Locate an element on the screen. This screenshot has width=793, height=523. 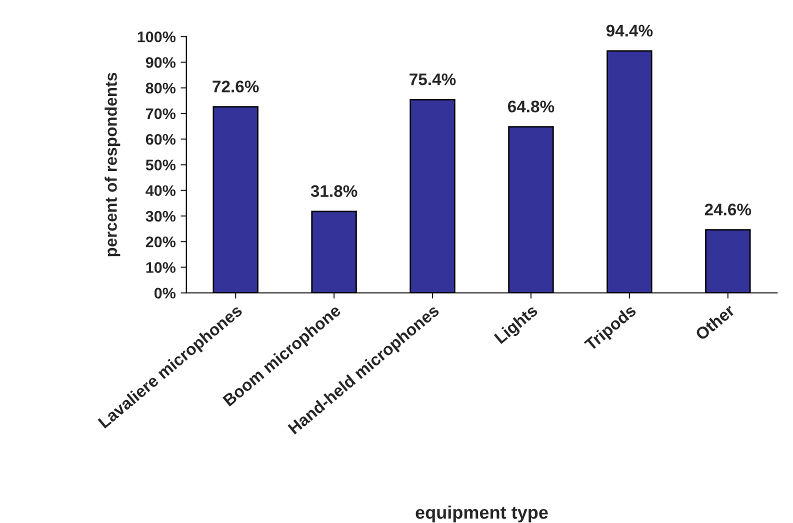
y-tick-label: 40% is located at coordinates (161, 190).